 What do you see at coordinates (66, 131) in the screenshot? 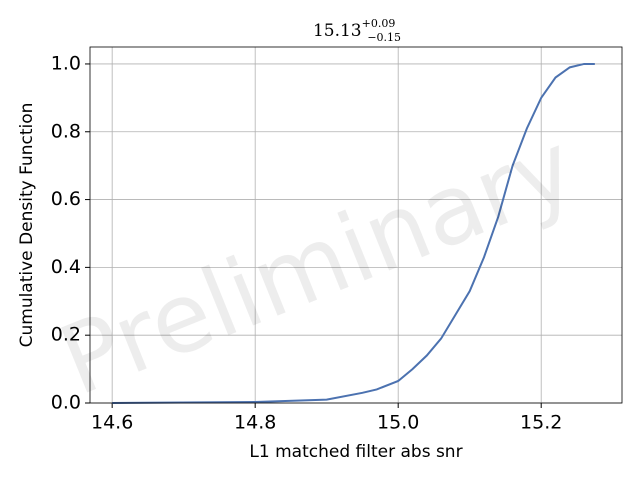
I see `y-tick-label: 0.8` at bounding box center [66, 131].